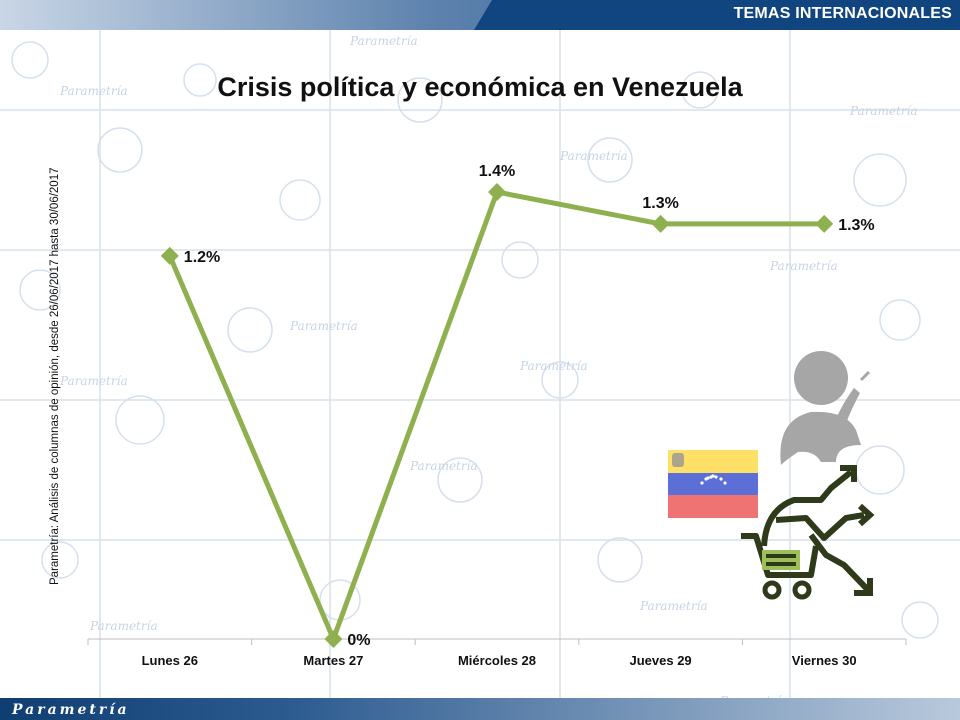 This screenshot has height=720, width=960. I want to click on data-label: 1.2%, so click(202, 257).